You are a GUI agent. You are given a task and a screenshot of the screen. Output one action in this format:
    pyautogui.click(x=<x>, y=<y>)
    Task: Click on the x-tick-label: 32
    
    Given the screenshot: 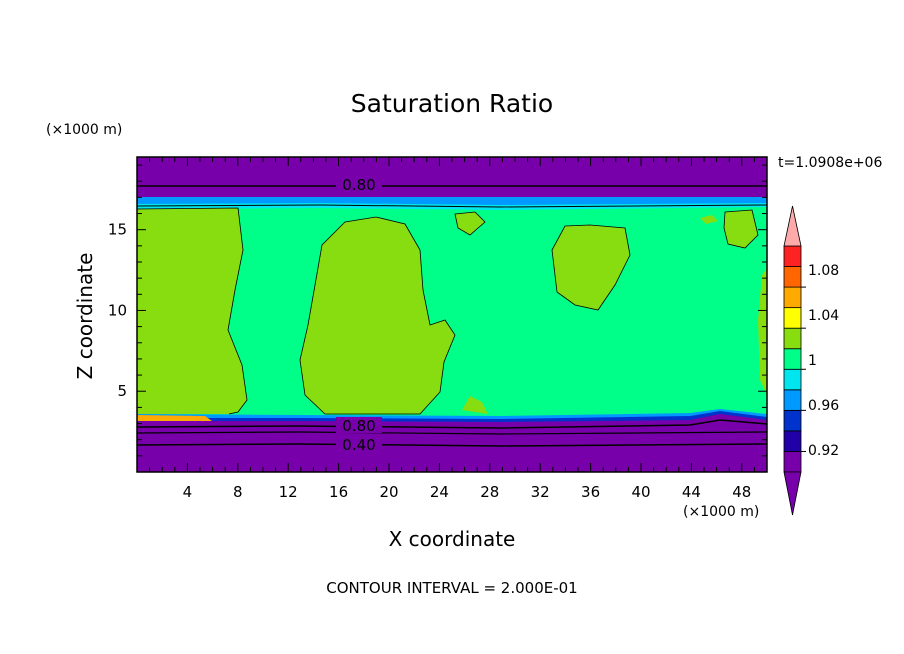 What is the action you would take?
    pyautogui.click(x=540, y=492)
    